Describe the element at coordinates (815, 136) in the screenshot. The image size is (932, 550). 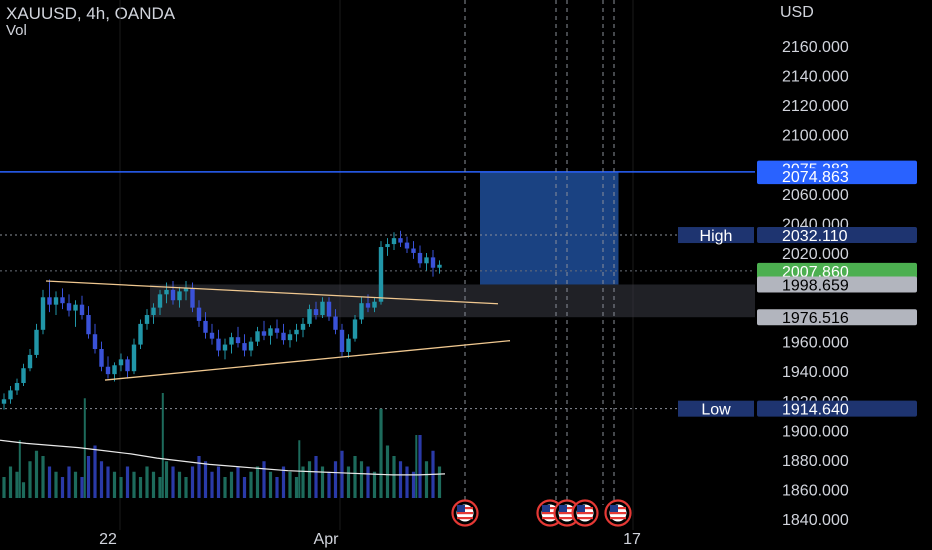
I see `price-axis-tick: 2100.000` at that location.